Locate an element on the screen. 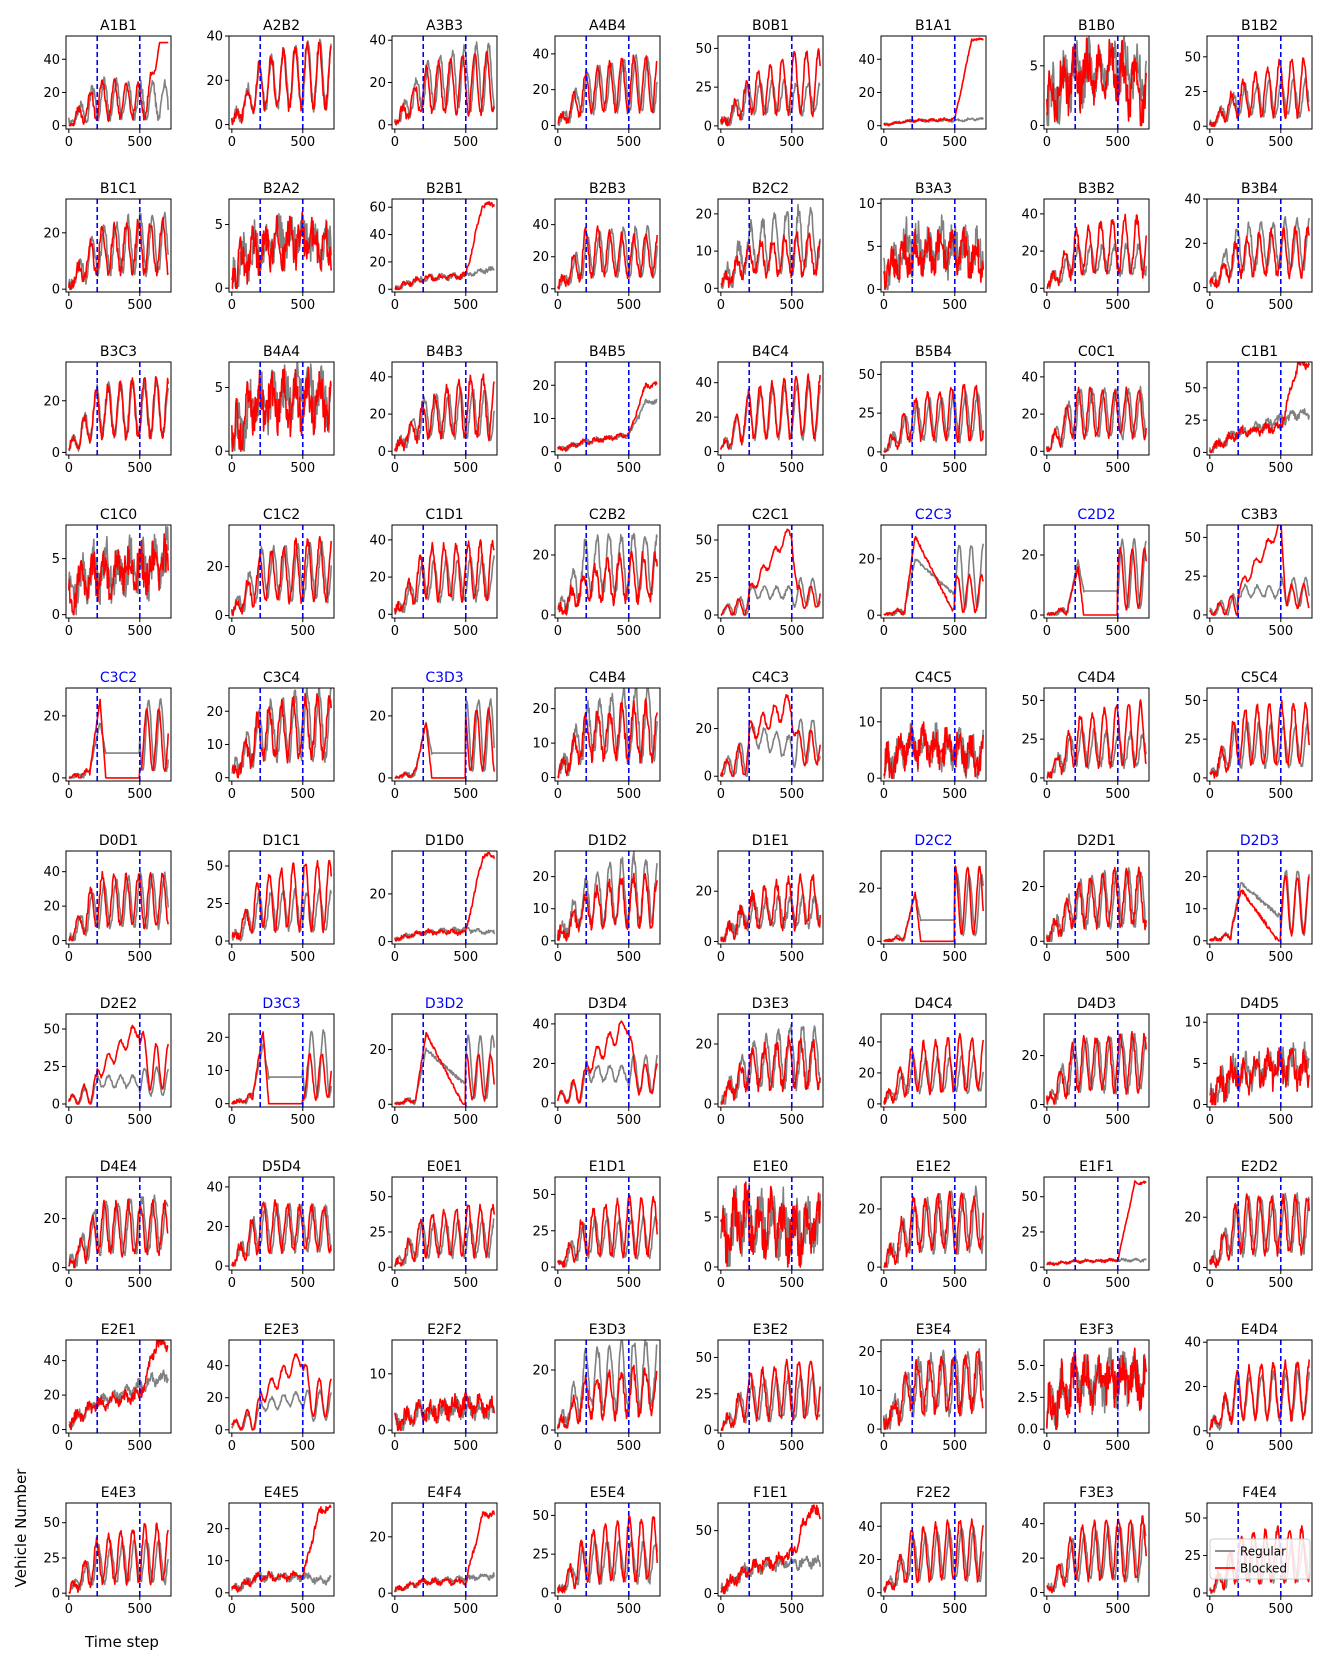 The height and width of the screenshot is (1661, 1329). panel-title: C1C2 is located at coordinates (281, 515).